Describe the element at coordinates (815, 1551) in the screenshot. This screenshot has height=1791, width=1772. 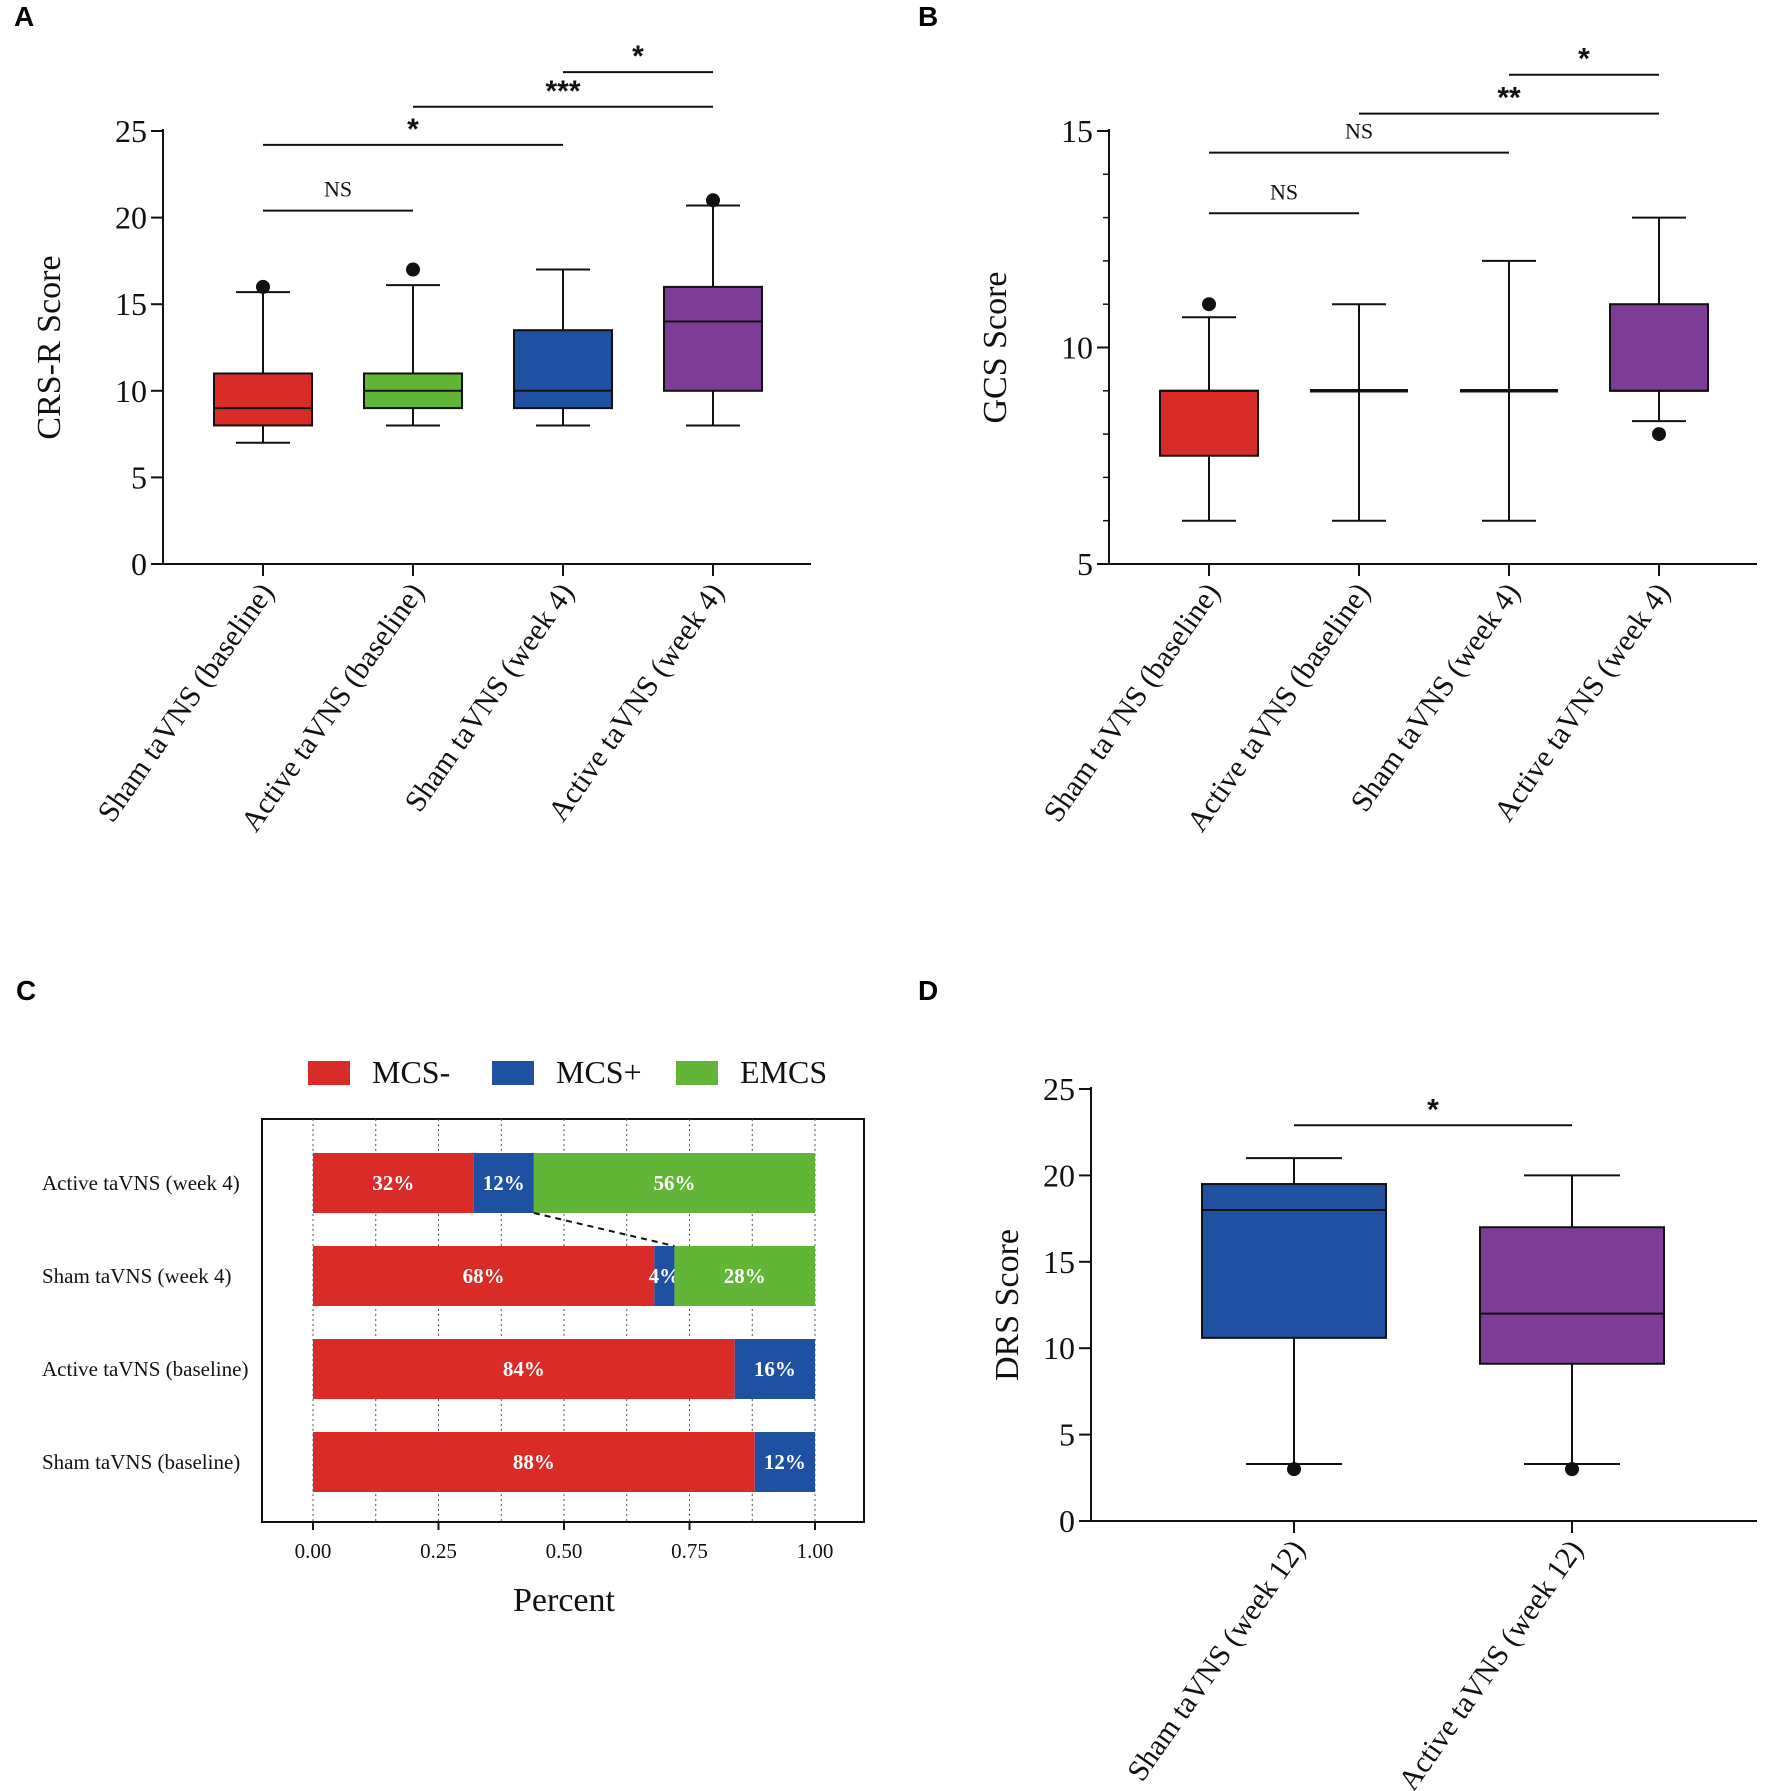
I see `x-tick-label: 1.00` at that location.